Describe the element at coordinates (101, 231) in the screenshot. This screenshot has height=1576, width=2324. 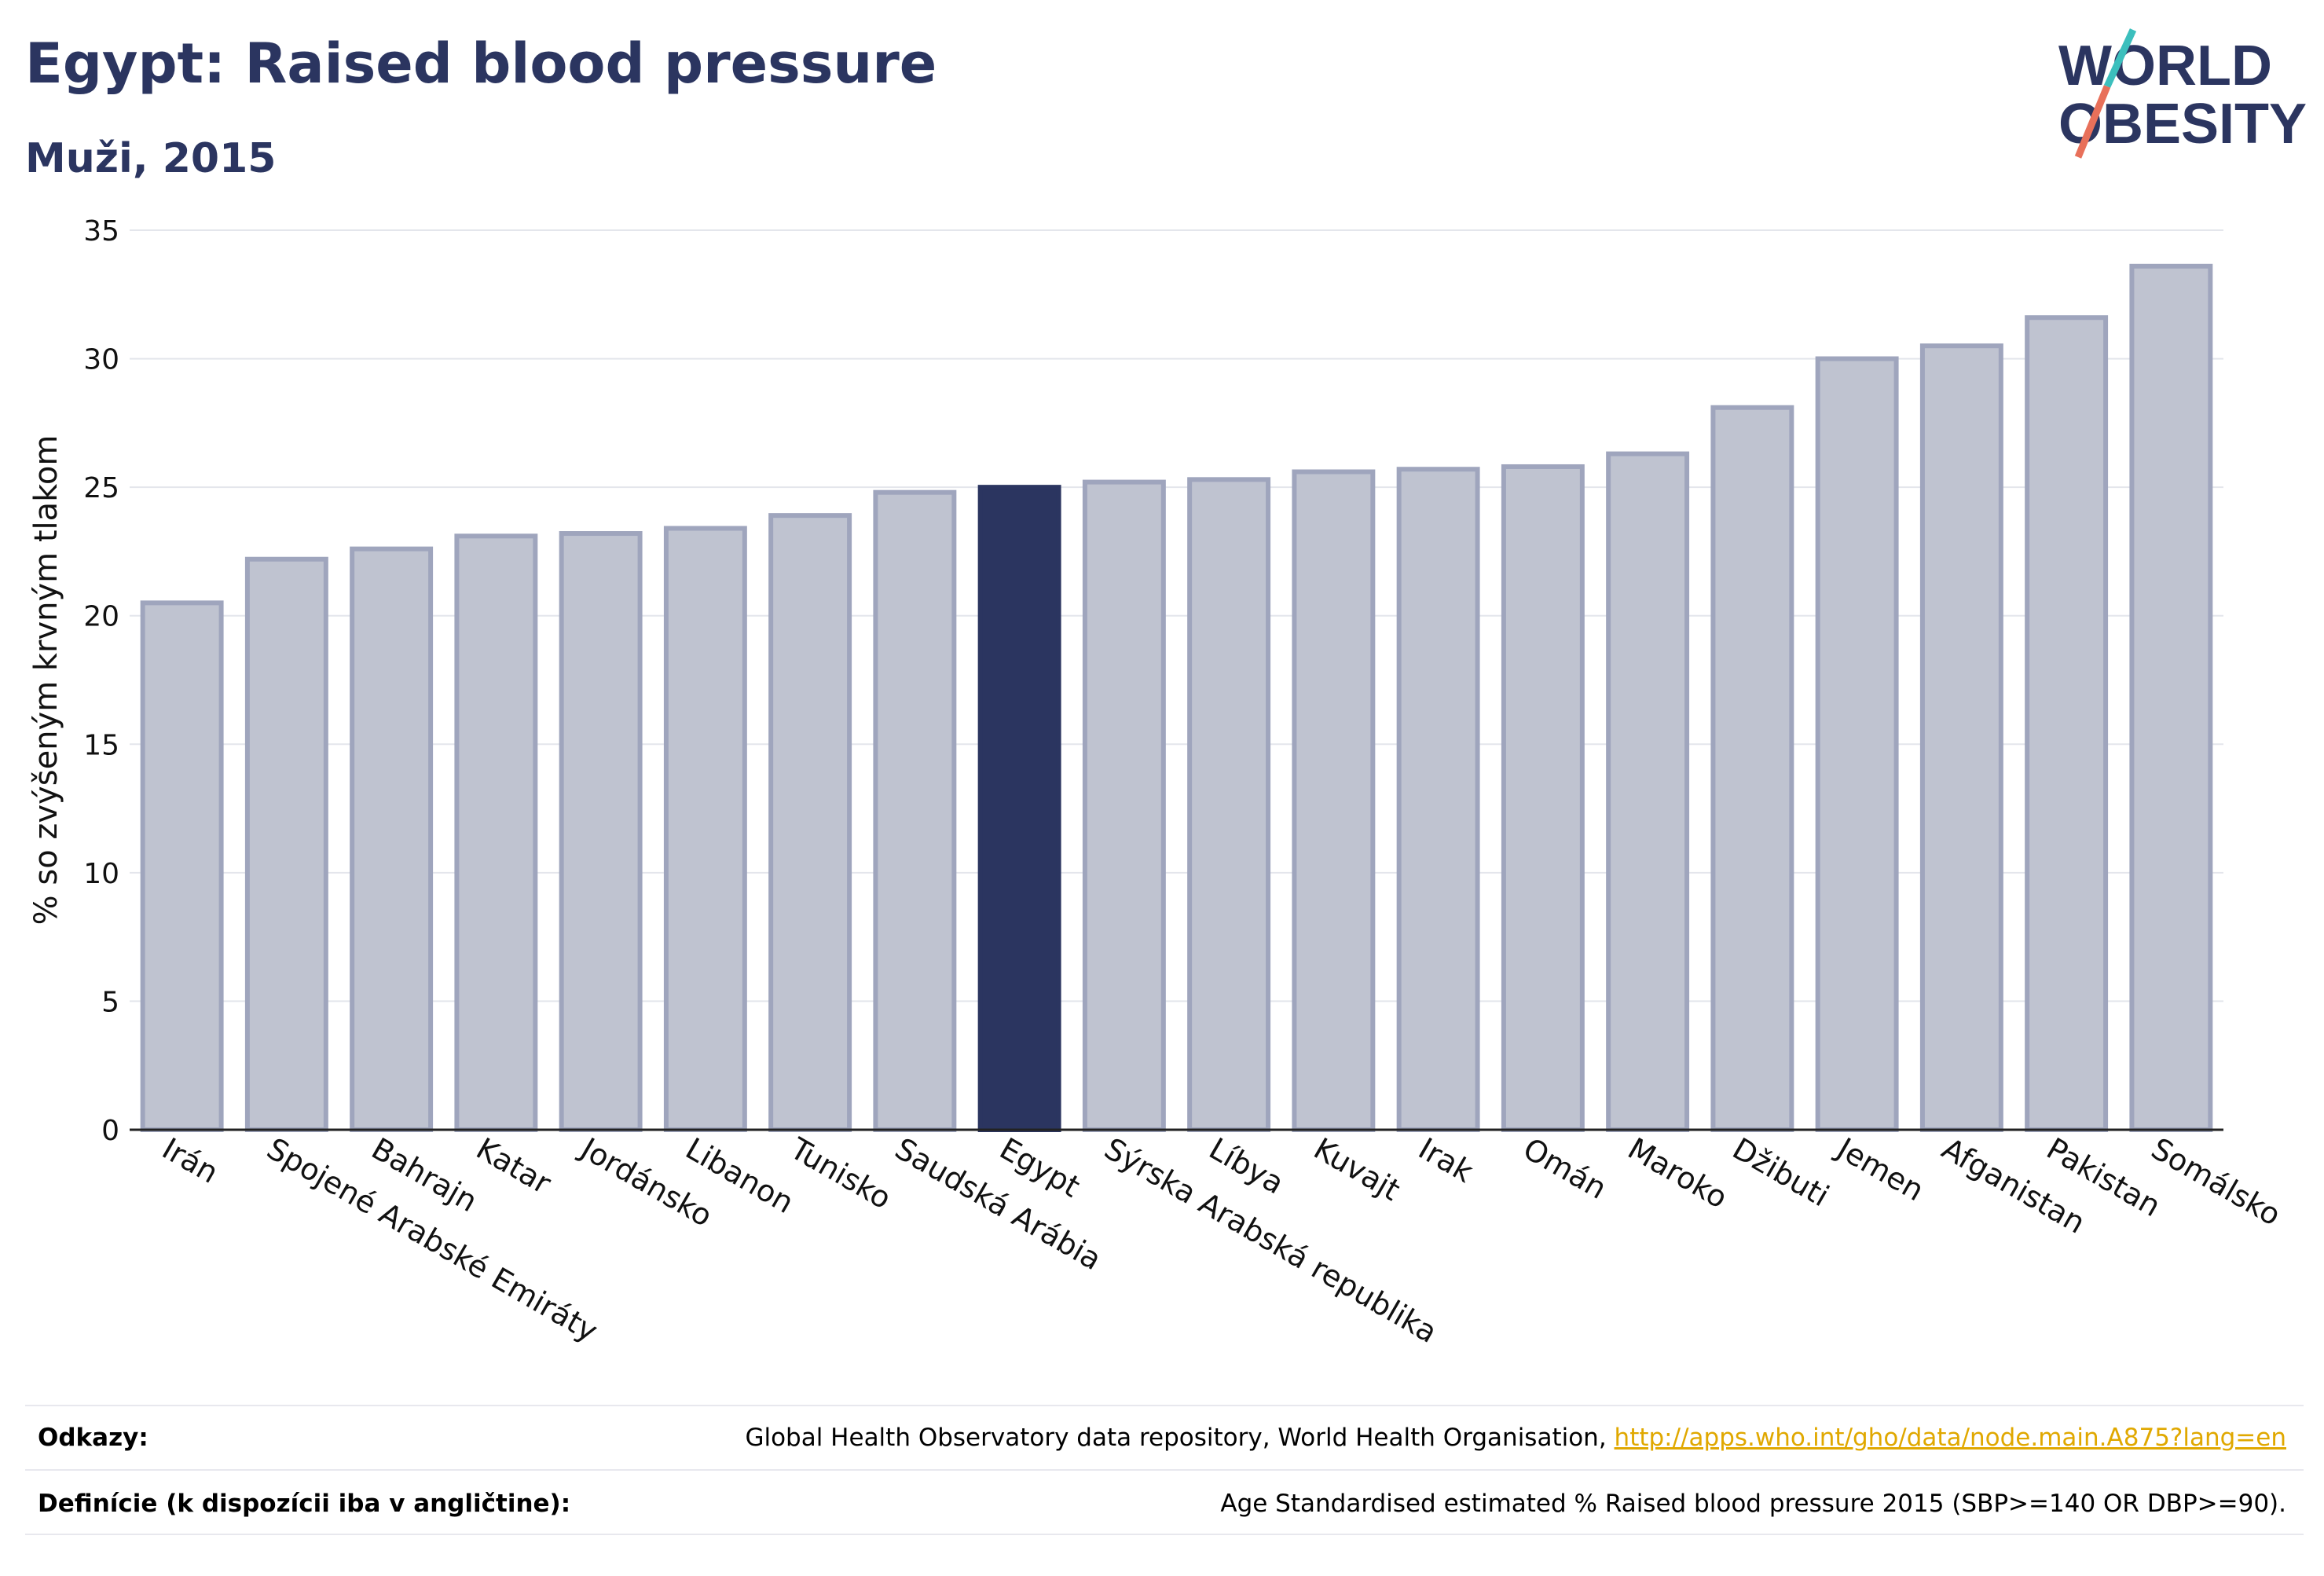
I see `y-tick-label: 35` at that location.